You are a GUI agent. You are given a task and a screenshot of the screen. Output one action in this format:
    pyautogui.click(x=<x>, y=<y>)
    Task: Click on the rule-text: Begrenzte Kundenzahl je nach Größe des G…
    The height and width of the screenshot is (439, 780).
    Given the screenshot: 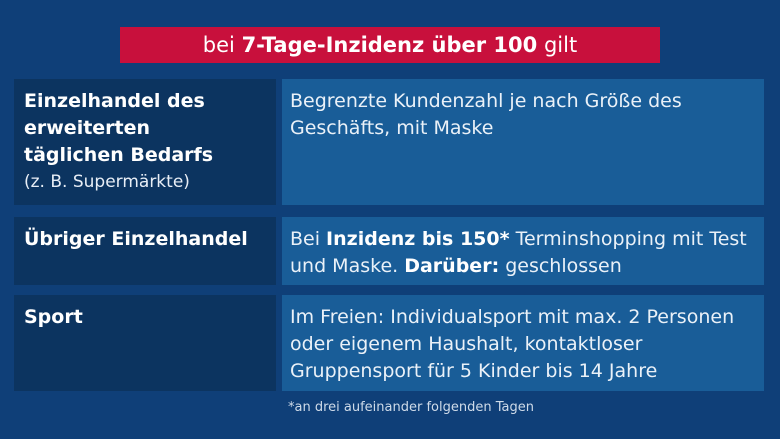 What is the action you would take?
    pyautogui.click(x=486, y=114)
    